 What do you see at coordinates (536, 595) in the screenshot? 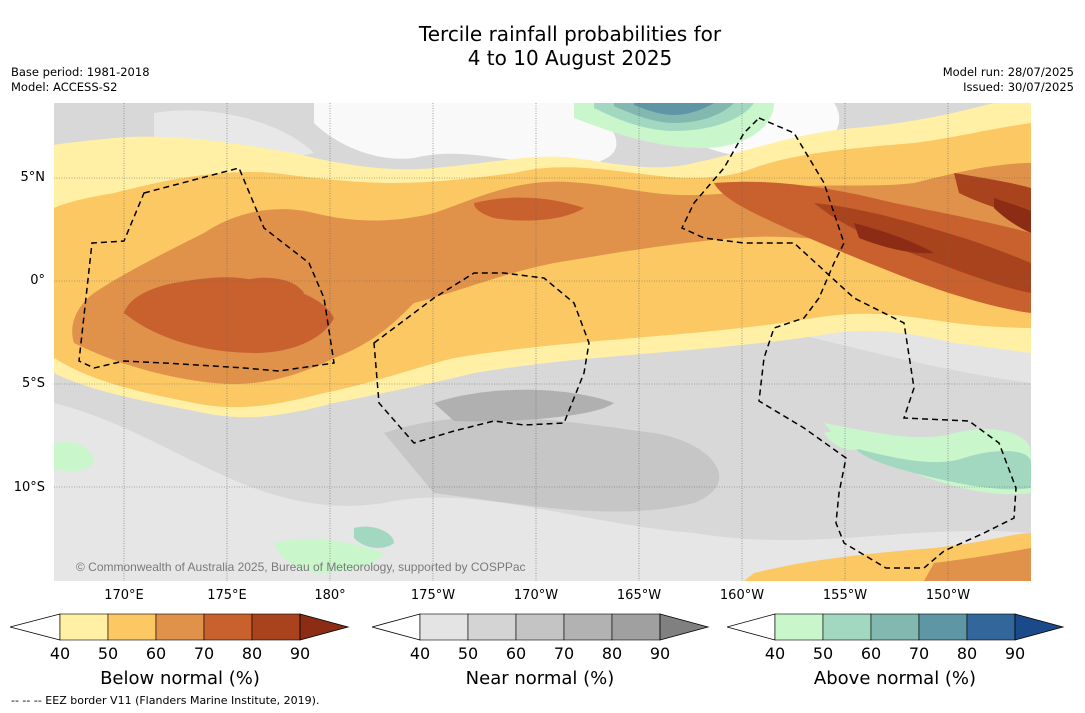
I see `lon-label-170w: 170°W` at bounding box center [536, 595].